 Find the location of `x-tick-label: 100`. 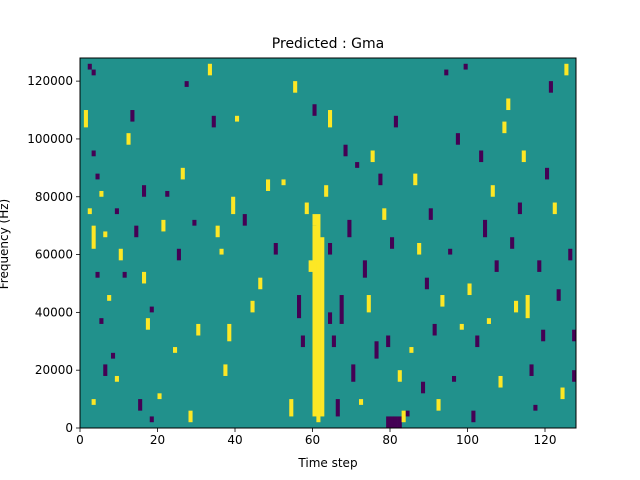

x-tick-label: 100 is located at coordinates (467, 440).